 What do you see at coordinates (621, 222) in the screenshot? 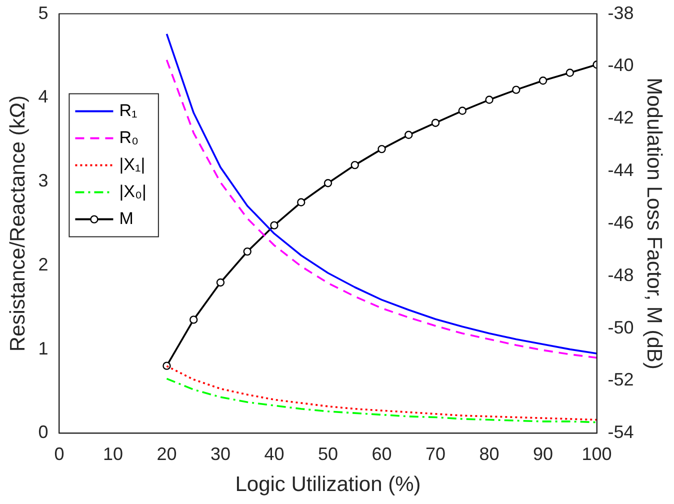
I see `y2-tick-label: -46` at bounding box center [621, 222].